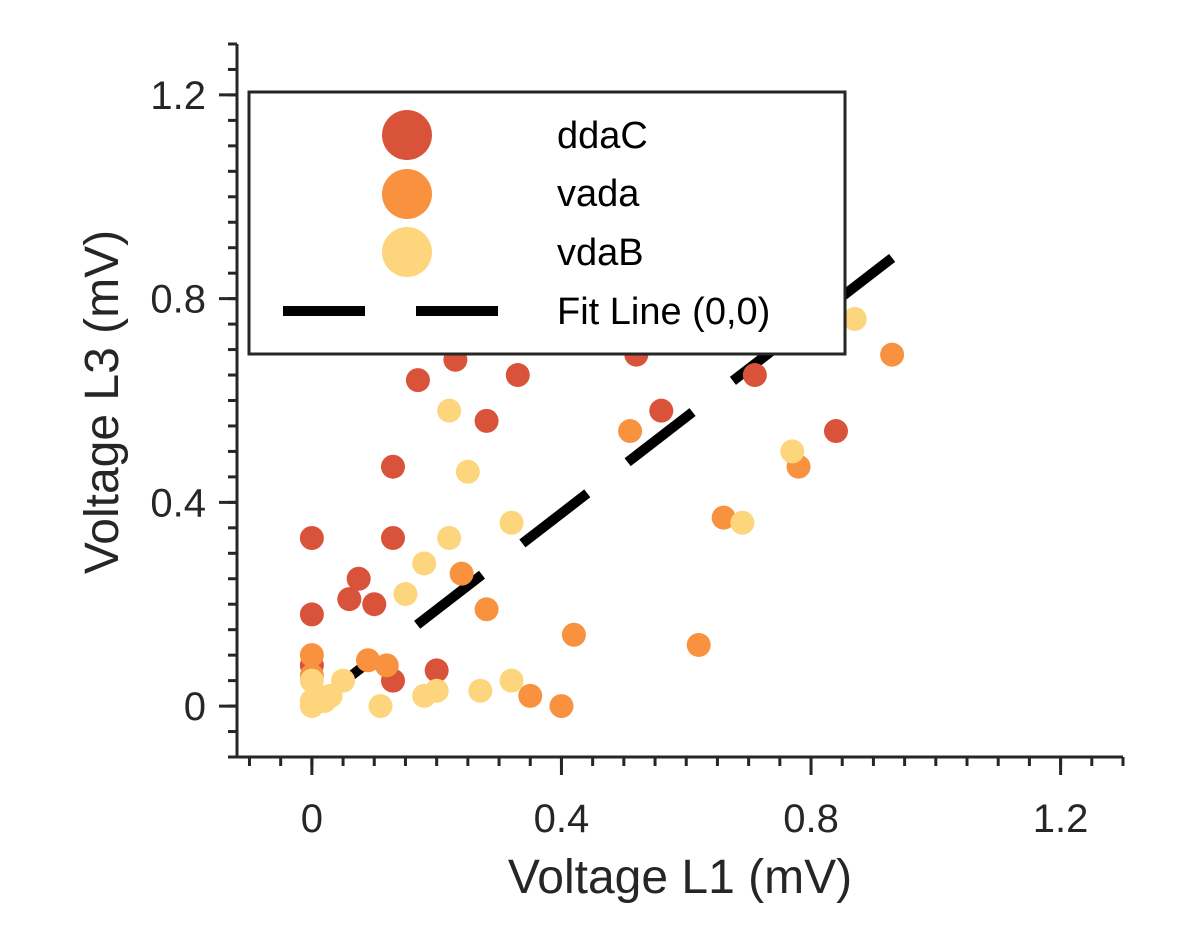 The image size is (1181, 950). Describe the element at coordinates (195, 707) in the screenshot. I see `y-tick-label: 0` at that location.